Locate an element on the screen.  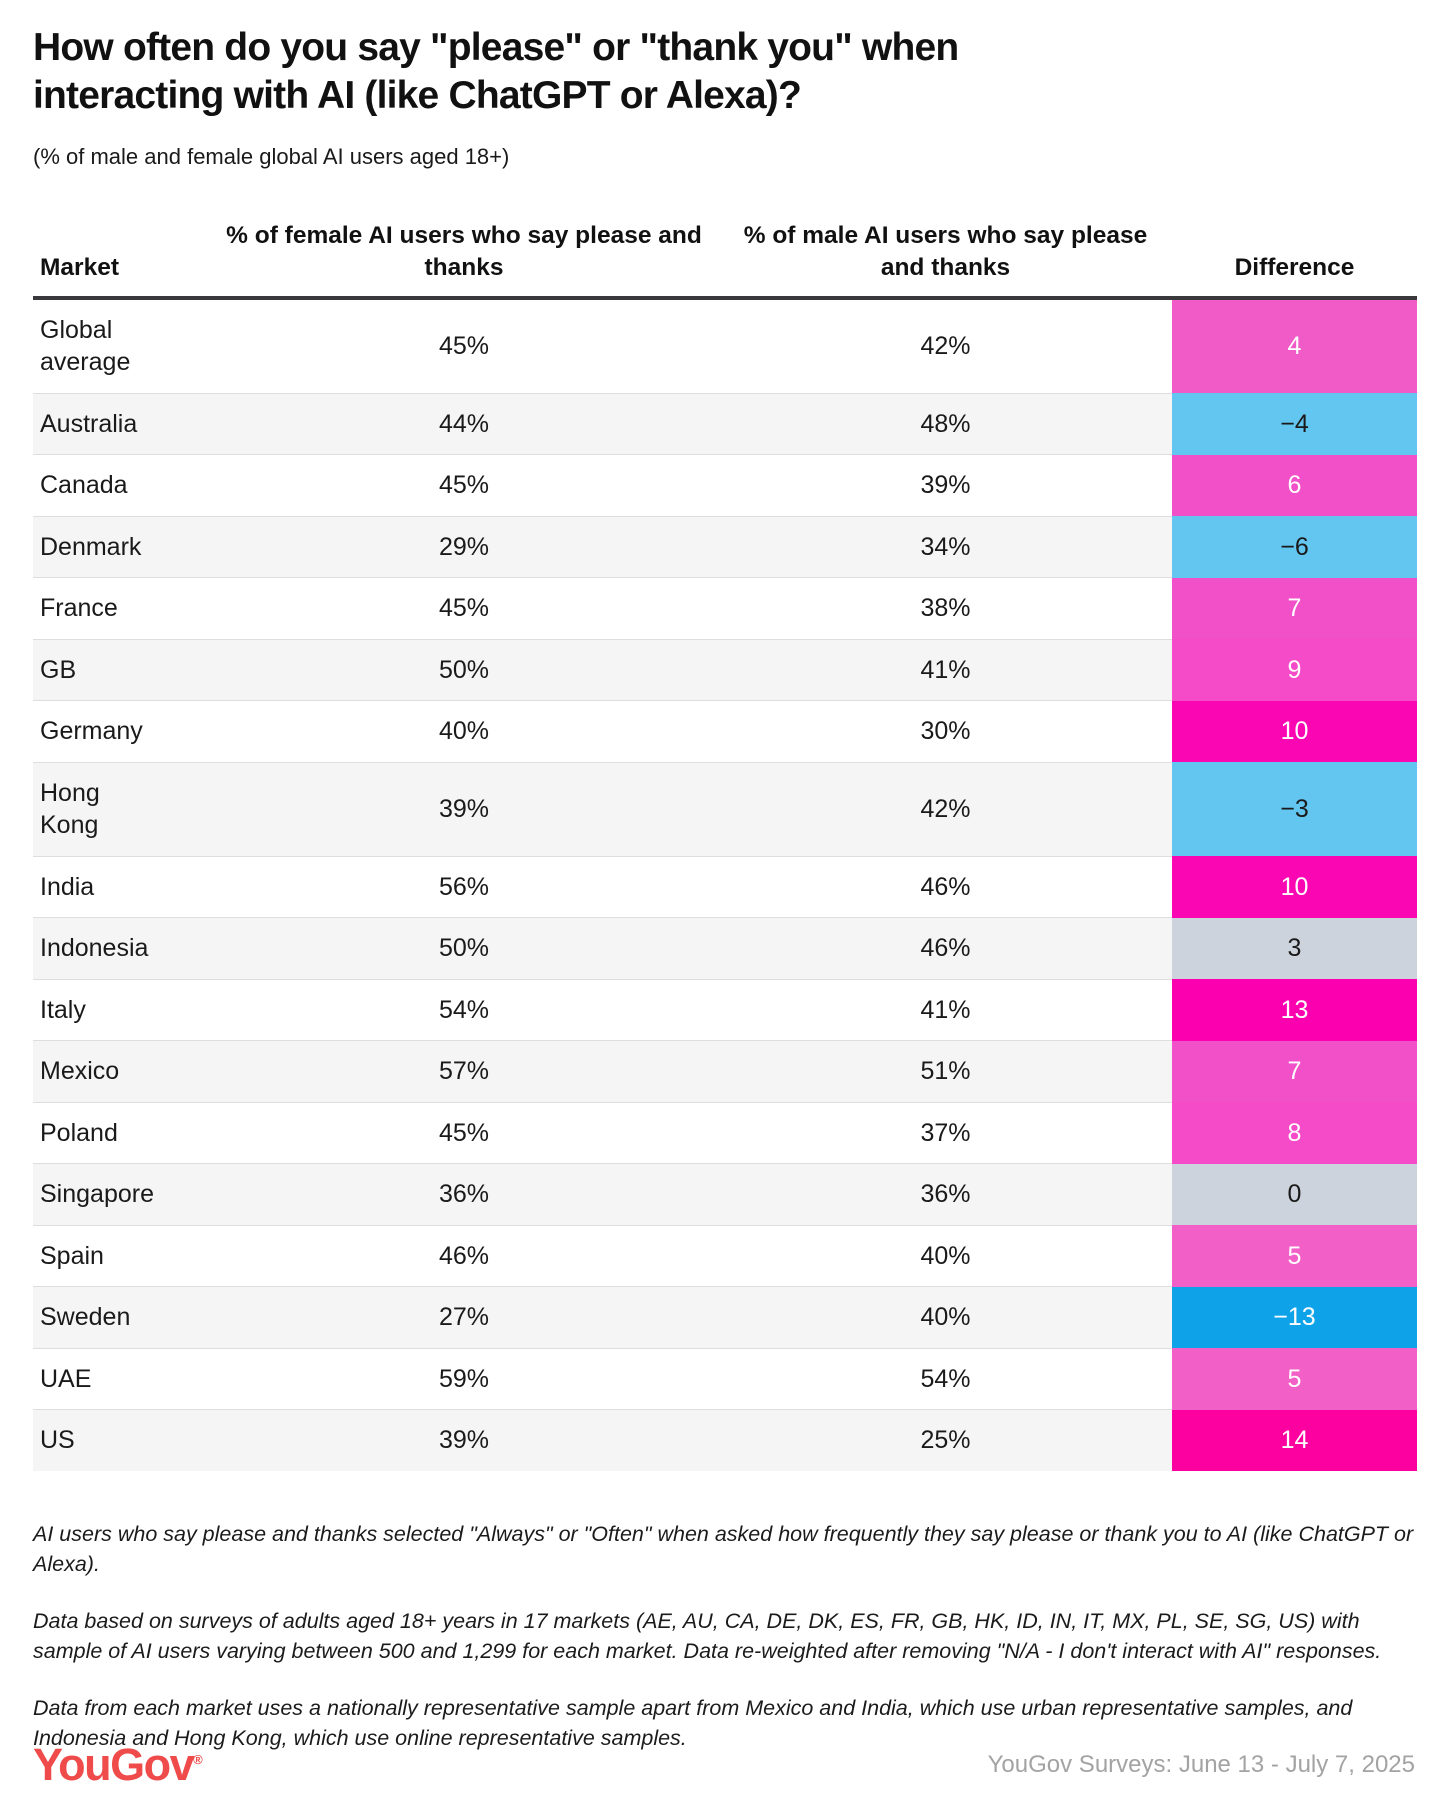
market-cell: US is located at coordinates (121, 1440).